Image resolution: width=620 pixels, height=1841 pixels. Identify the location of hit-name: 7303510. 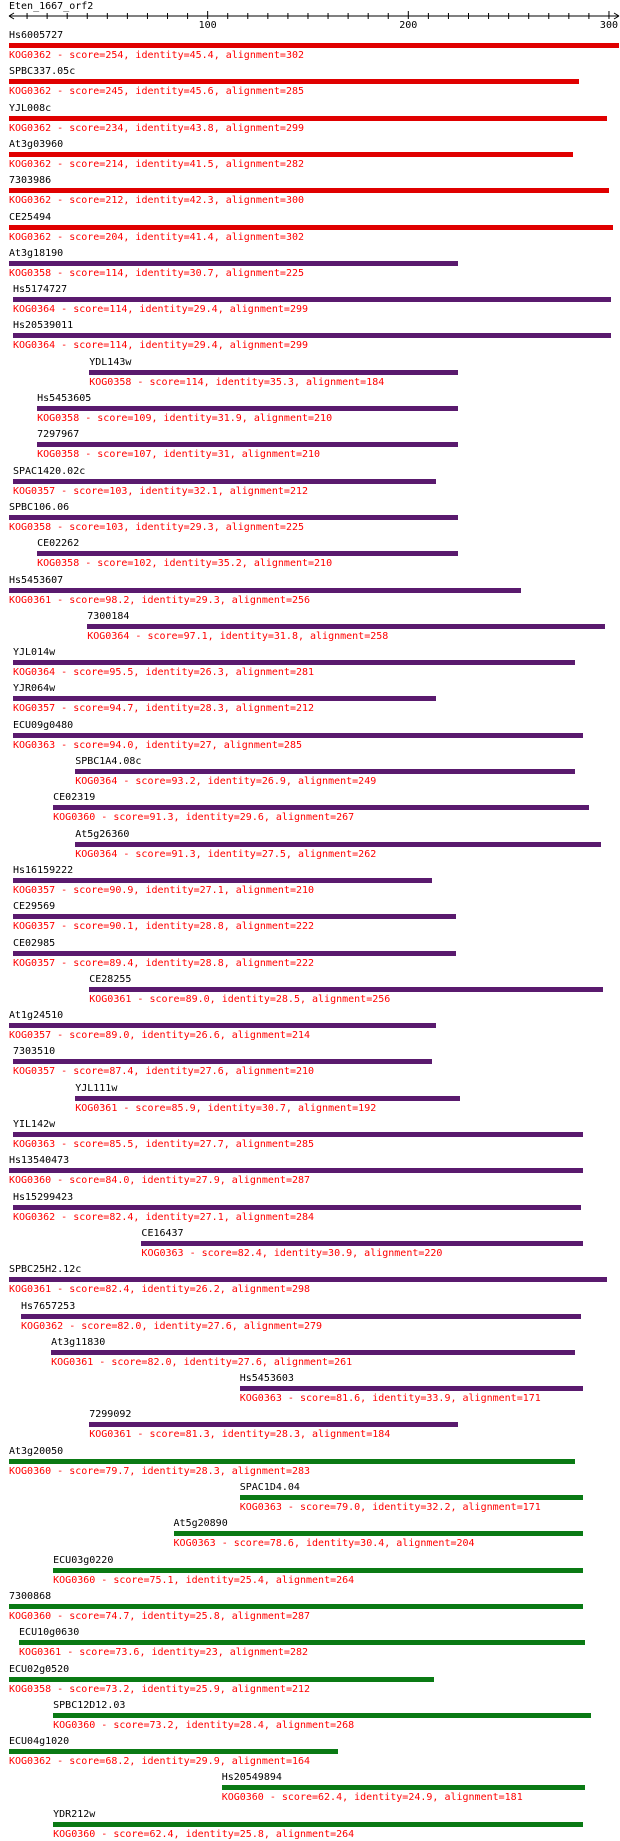
(34, 1052).